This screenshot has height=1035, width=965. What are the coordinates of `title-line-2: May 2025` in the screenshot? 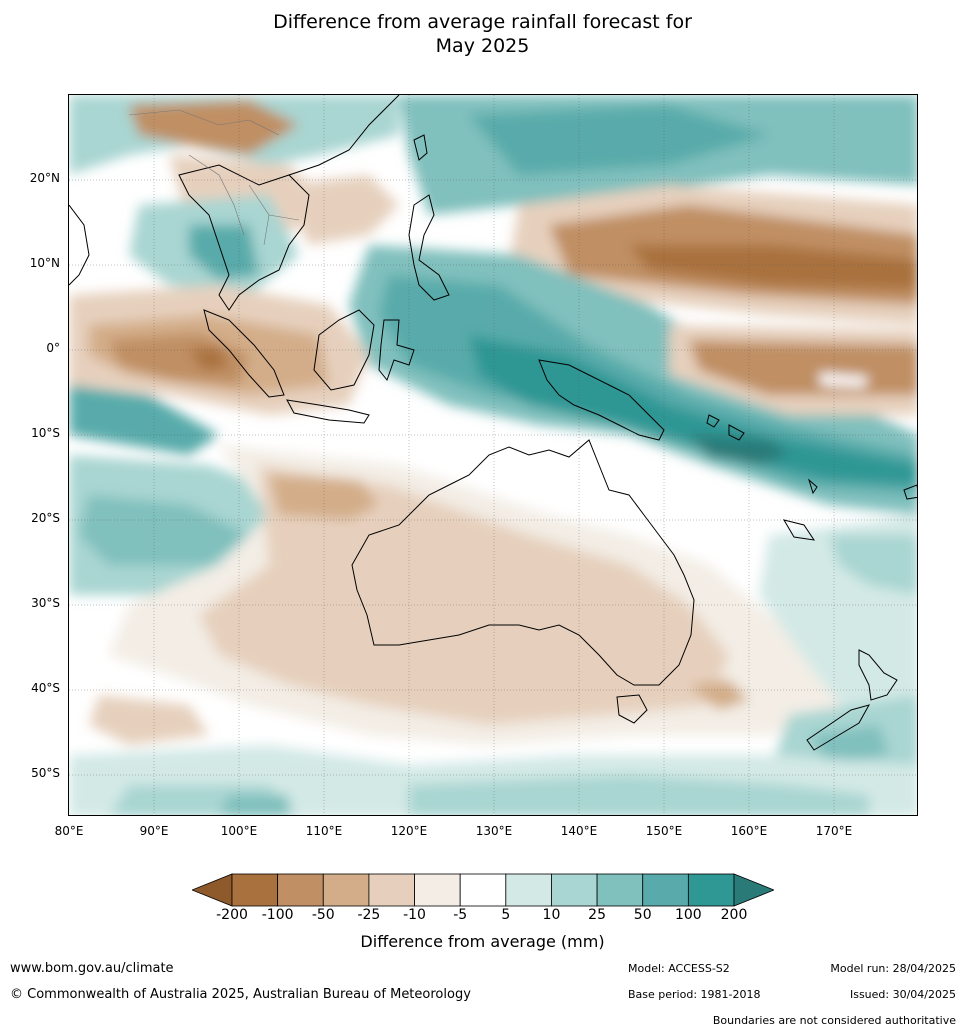 It's located at (482, 46).